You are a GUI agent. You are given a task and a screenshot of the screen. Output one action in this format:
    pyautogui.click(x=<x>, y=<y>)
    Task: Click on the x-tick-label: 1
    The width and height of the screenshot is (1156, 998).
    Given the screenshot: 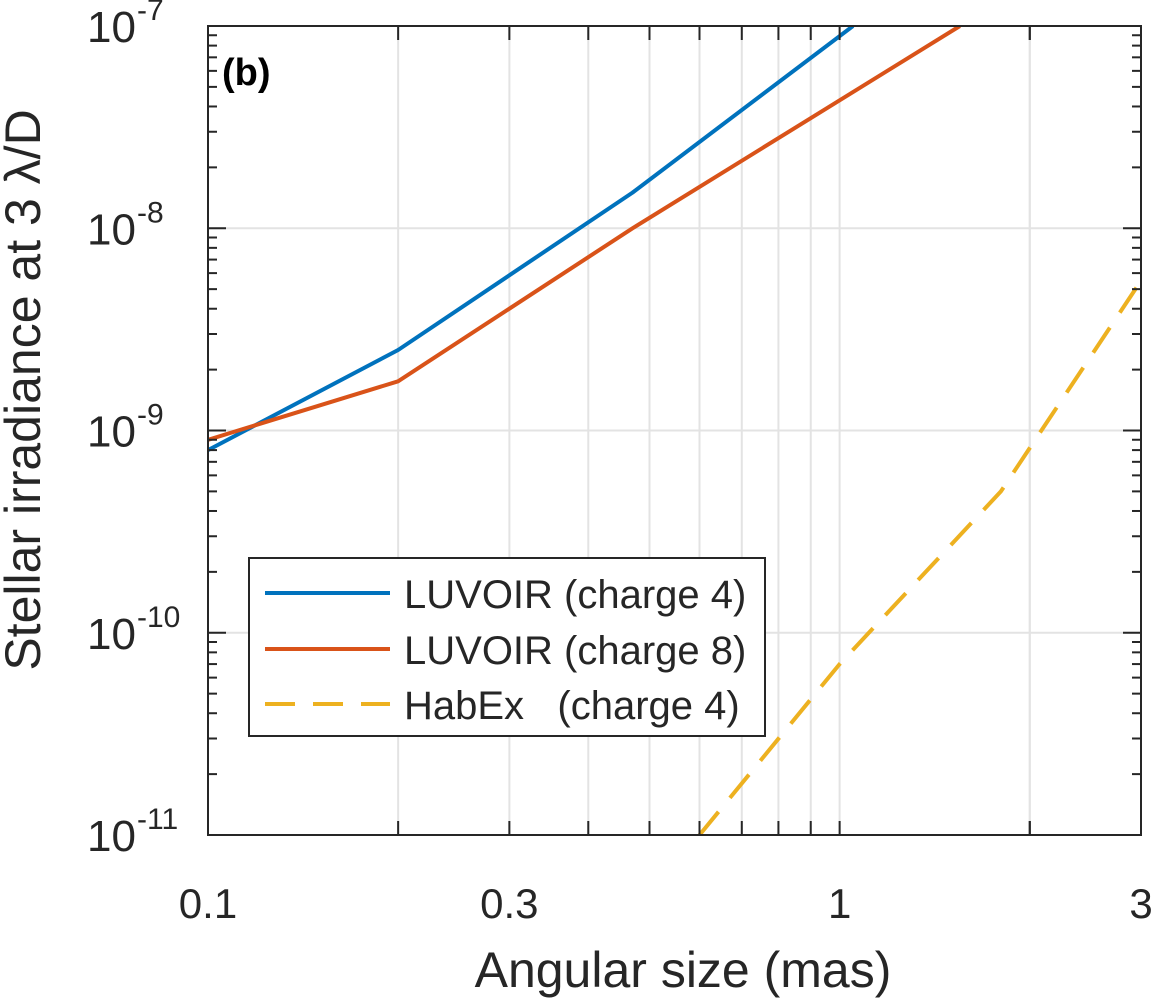 What is the action you would take?
    pyautogui.click(x=839, y=903)
    